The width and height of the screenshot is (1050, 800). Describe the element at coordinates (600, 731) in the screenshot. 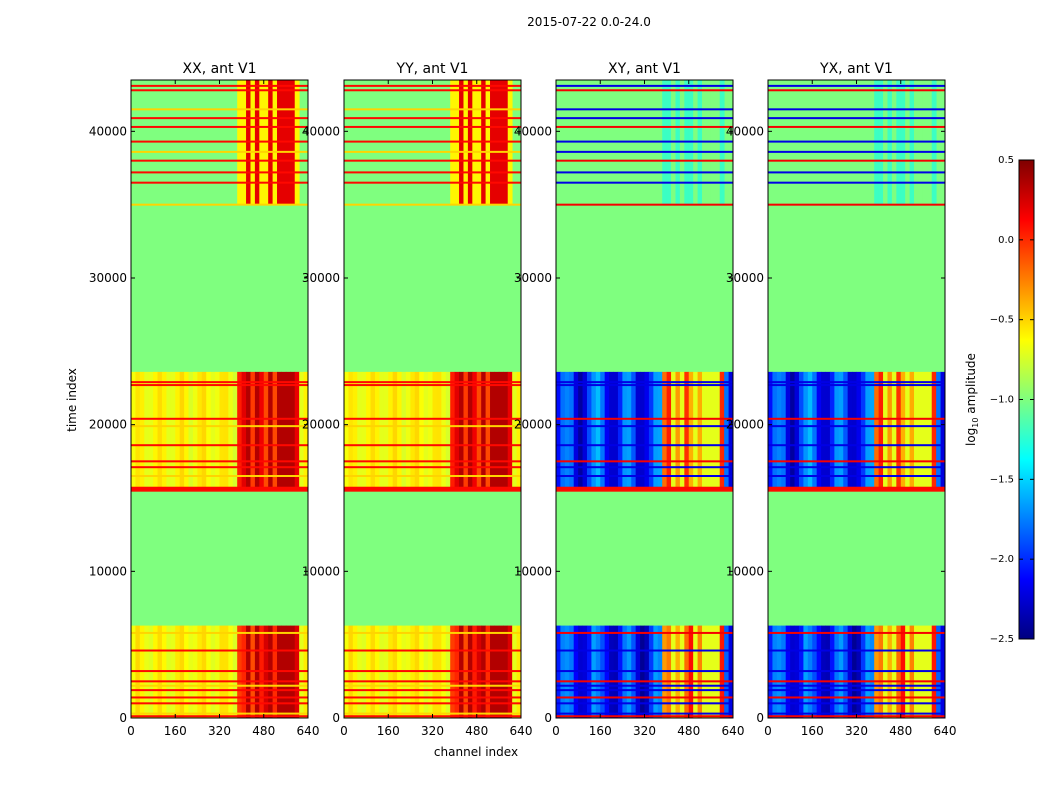

I see `x-tick-label: 160` at that location.